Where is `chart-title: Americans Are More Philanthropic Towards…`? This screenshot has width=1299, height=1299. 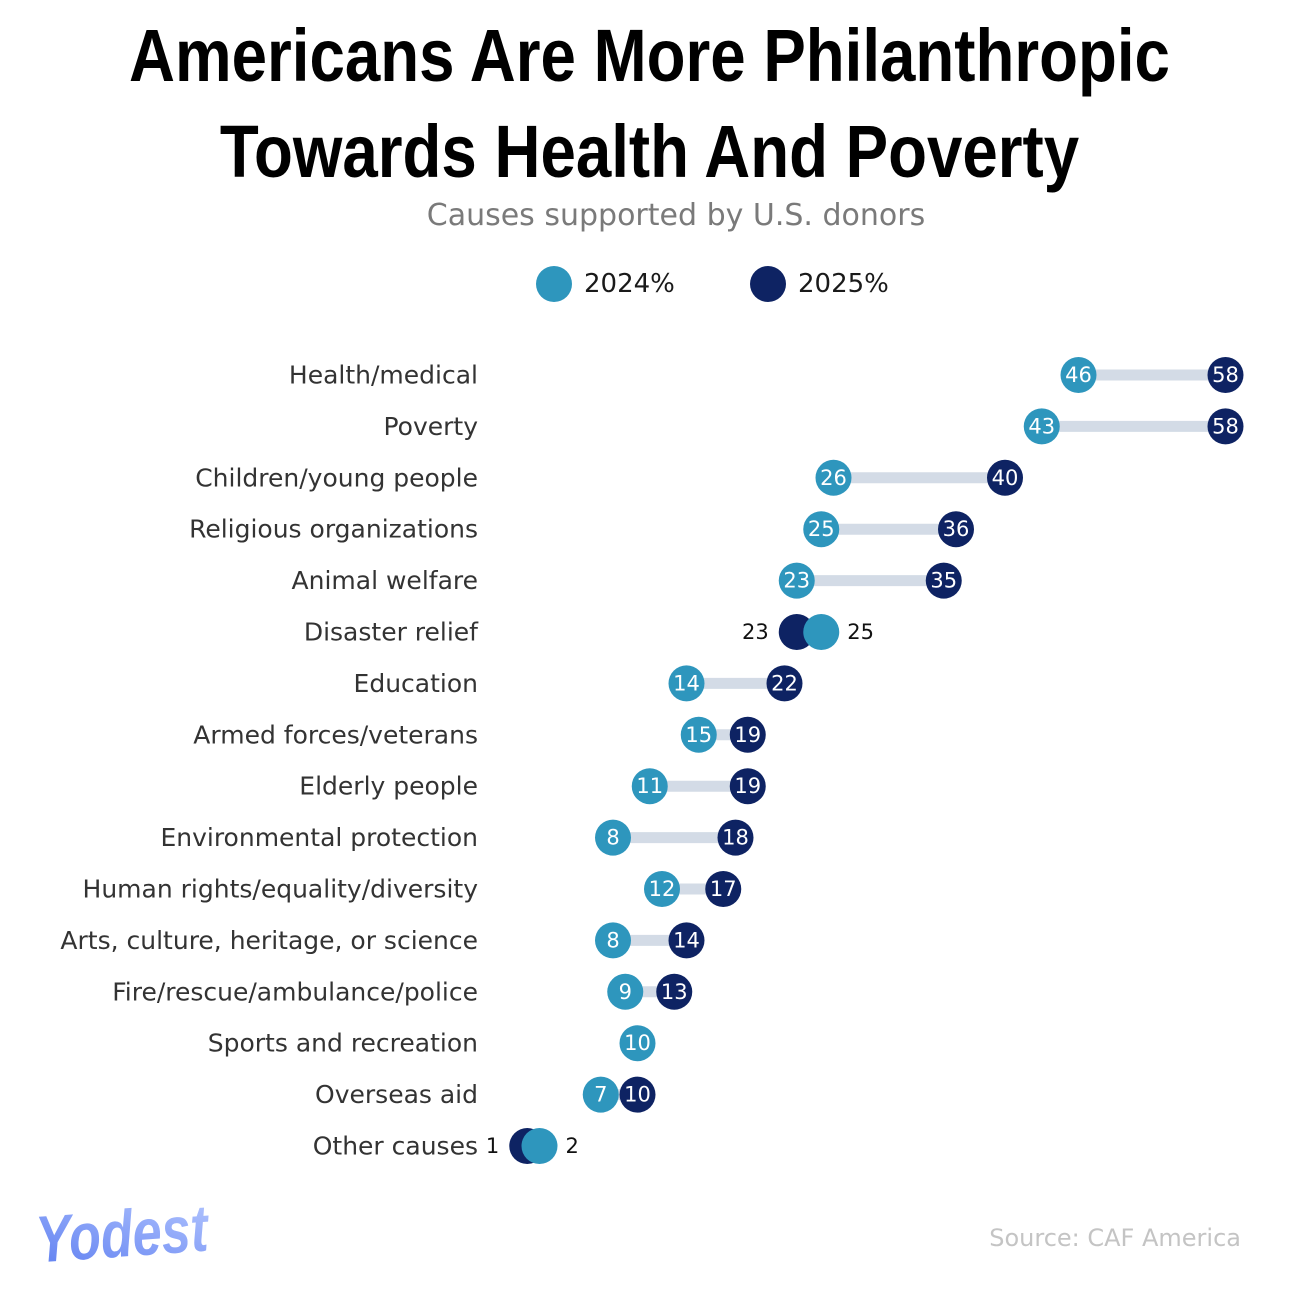 chart-title: Americans Are More Philanthropic Towards… is located at coordinates (649, 104).